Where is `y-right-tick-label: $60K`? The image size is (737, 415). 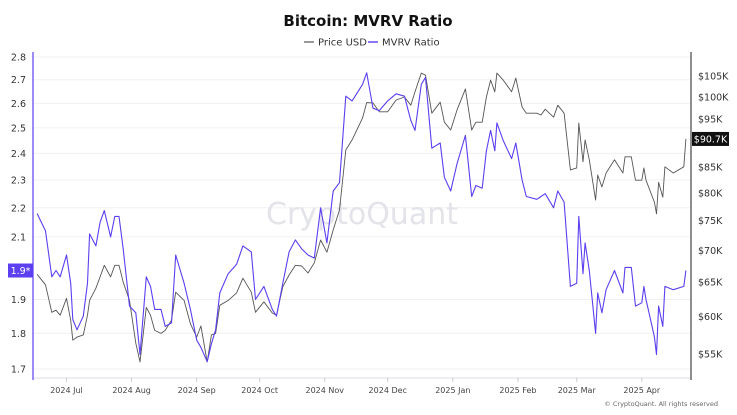
y-right-tick-label: $60K is located at coordinates (710, 317).